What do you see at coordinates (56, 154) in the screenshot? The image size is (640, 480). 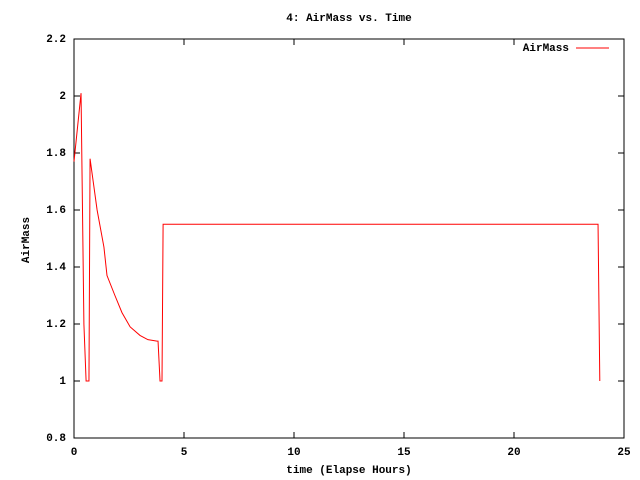 I see `y-tick-label: 1.8` at bounding box center [56, 154].